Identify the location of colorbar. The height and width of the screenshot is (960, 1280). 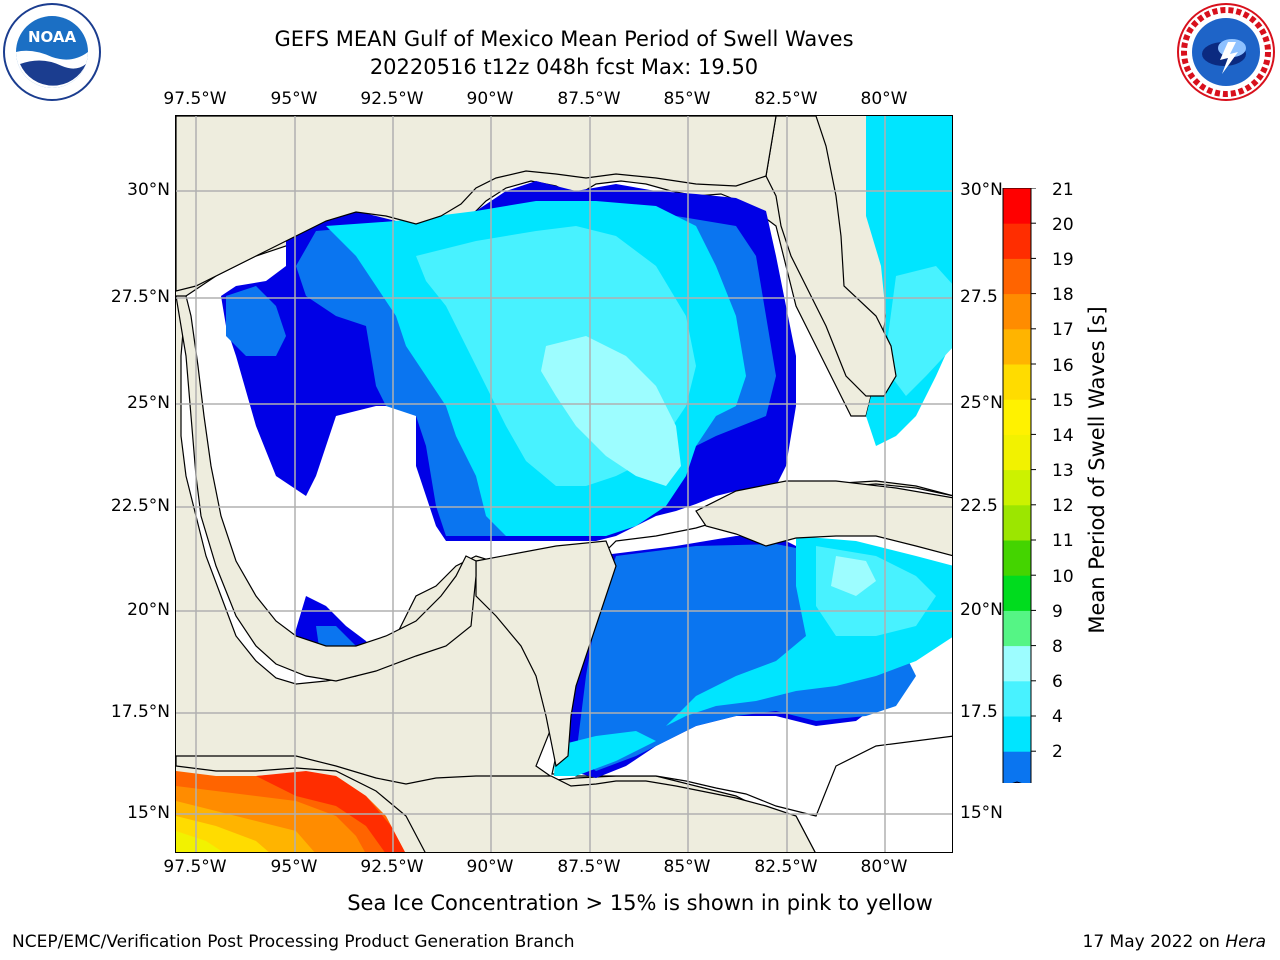
(1019, 487).